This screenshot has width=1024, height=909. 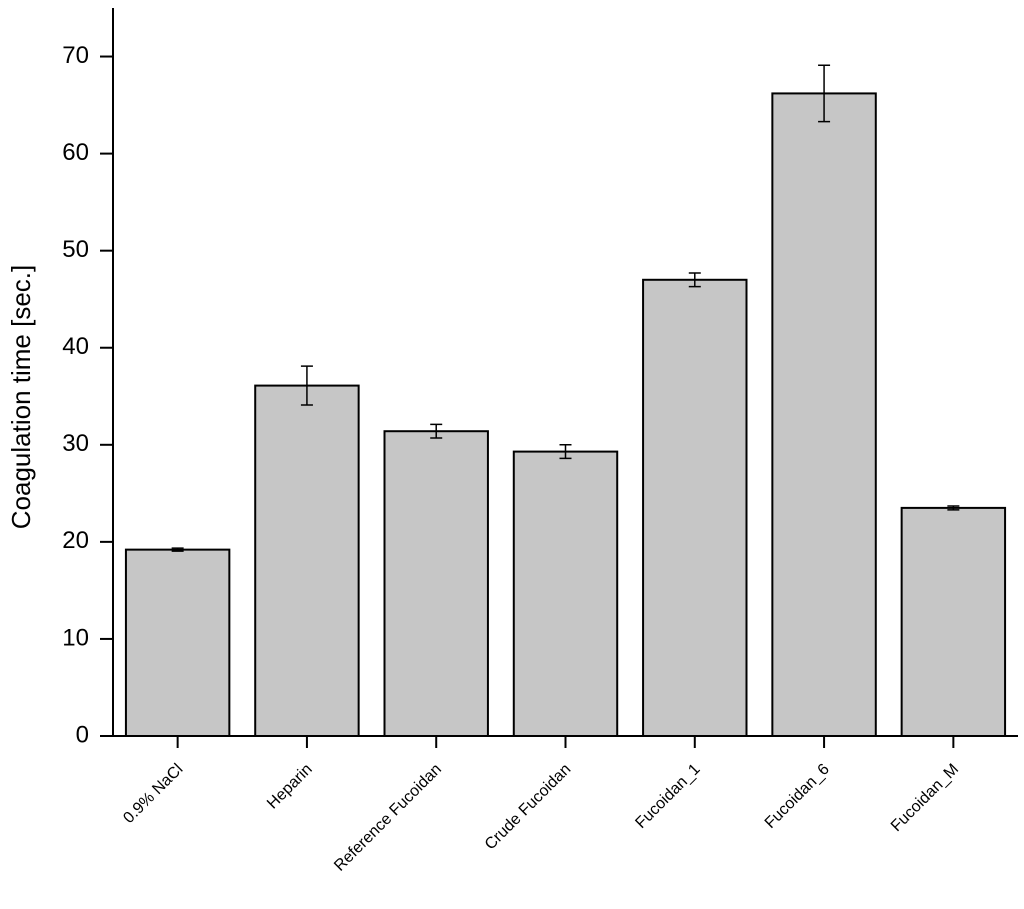 What do you see at coordinates (75, 540) in the screenshot?
I see `y-tick-label: 20` at bounding box center [75, 540].